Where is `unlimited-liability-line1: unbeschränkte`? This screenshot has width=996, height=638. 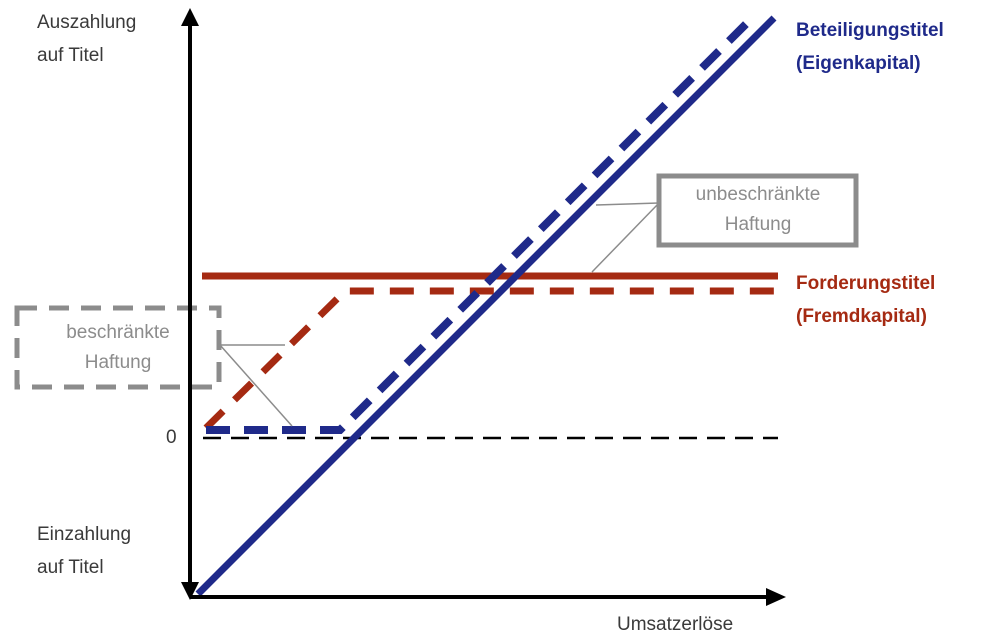 unlimited-liability-line1: unbeschränkte is located at coordinates (758, 194).